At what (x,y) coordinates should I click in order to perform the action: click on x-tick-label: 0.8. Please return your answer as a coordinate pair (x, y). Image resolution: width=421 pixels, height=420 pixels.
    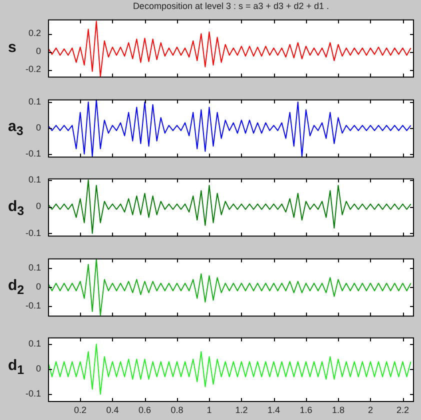
    Looking at the image, I should click on (177, 409).